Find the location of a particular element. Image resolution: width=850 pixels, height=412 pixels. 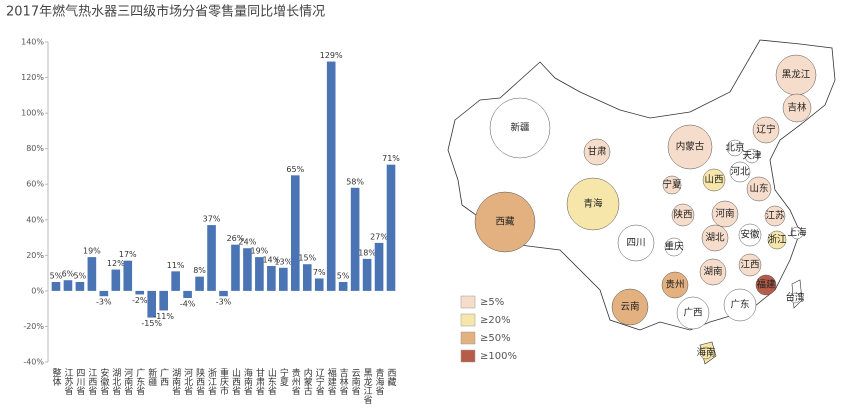

x-tick-label: 西藏 is located at coordinates (391, 377).